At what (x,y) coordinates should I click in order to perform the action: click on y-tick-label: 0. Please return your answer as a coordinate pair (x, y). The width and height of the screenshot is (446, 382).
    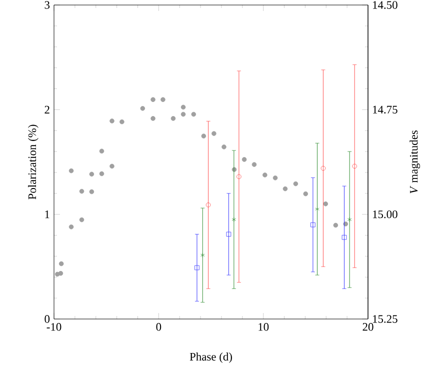
    Looking at the image, I should click on (47, 319).